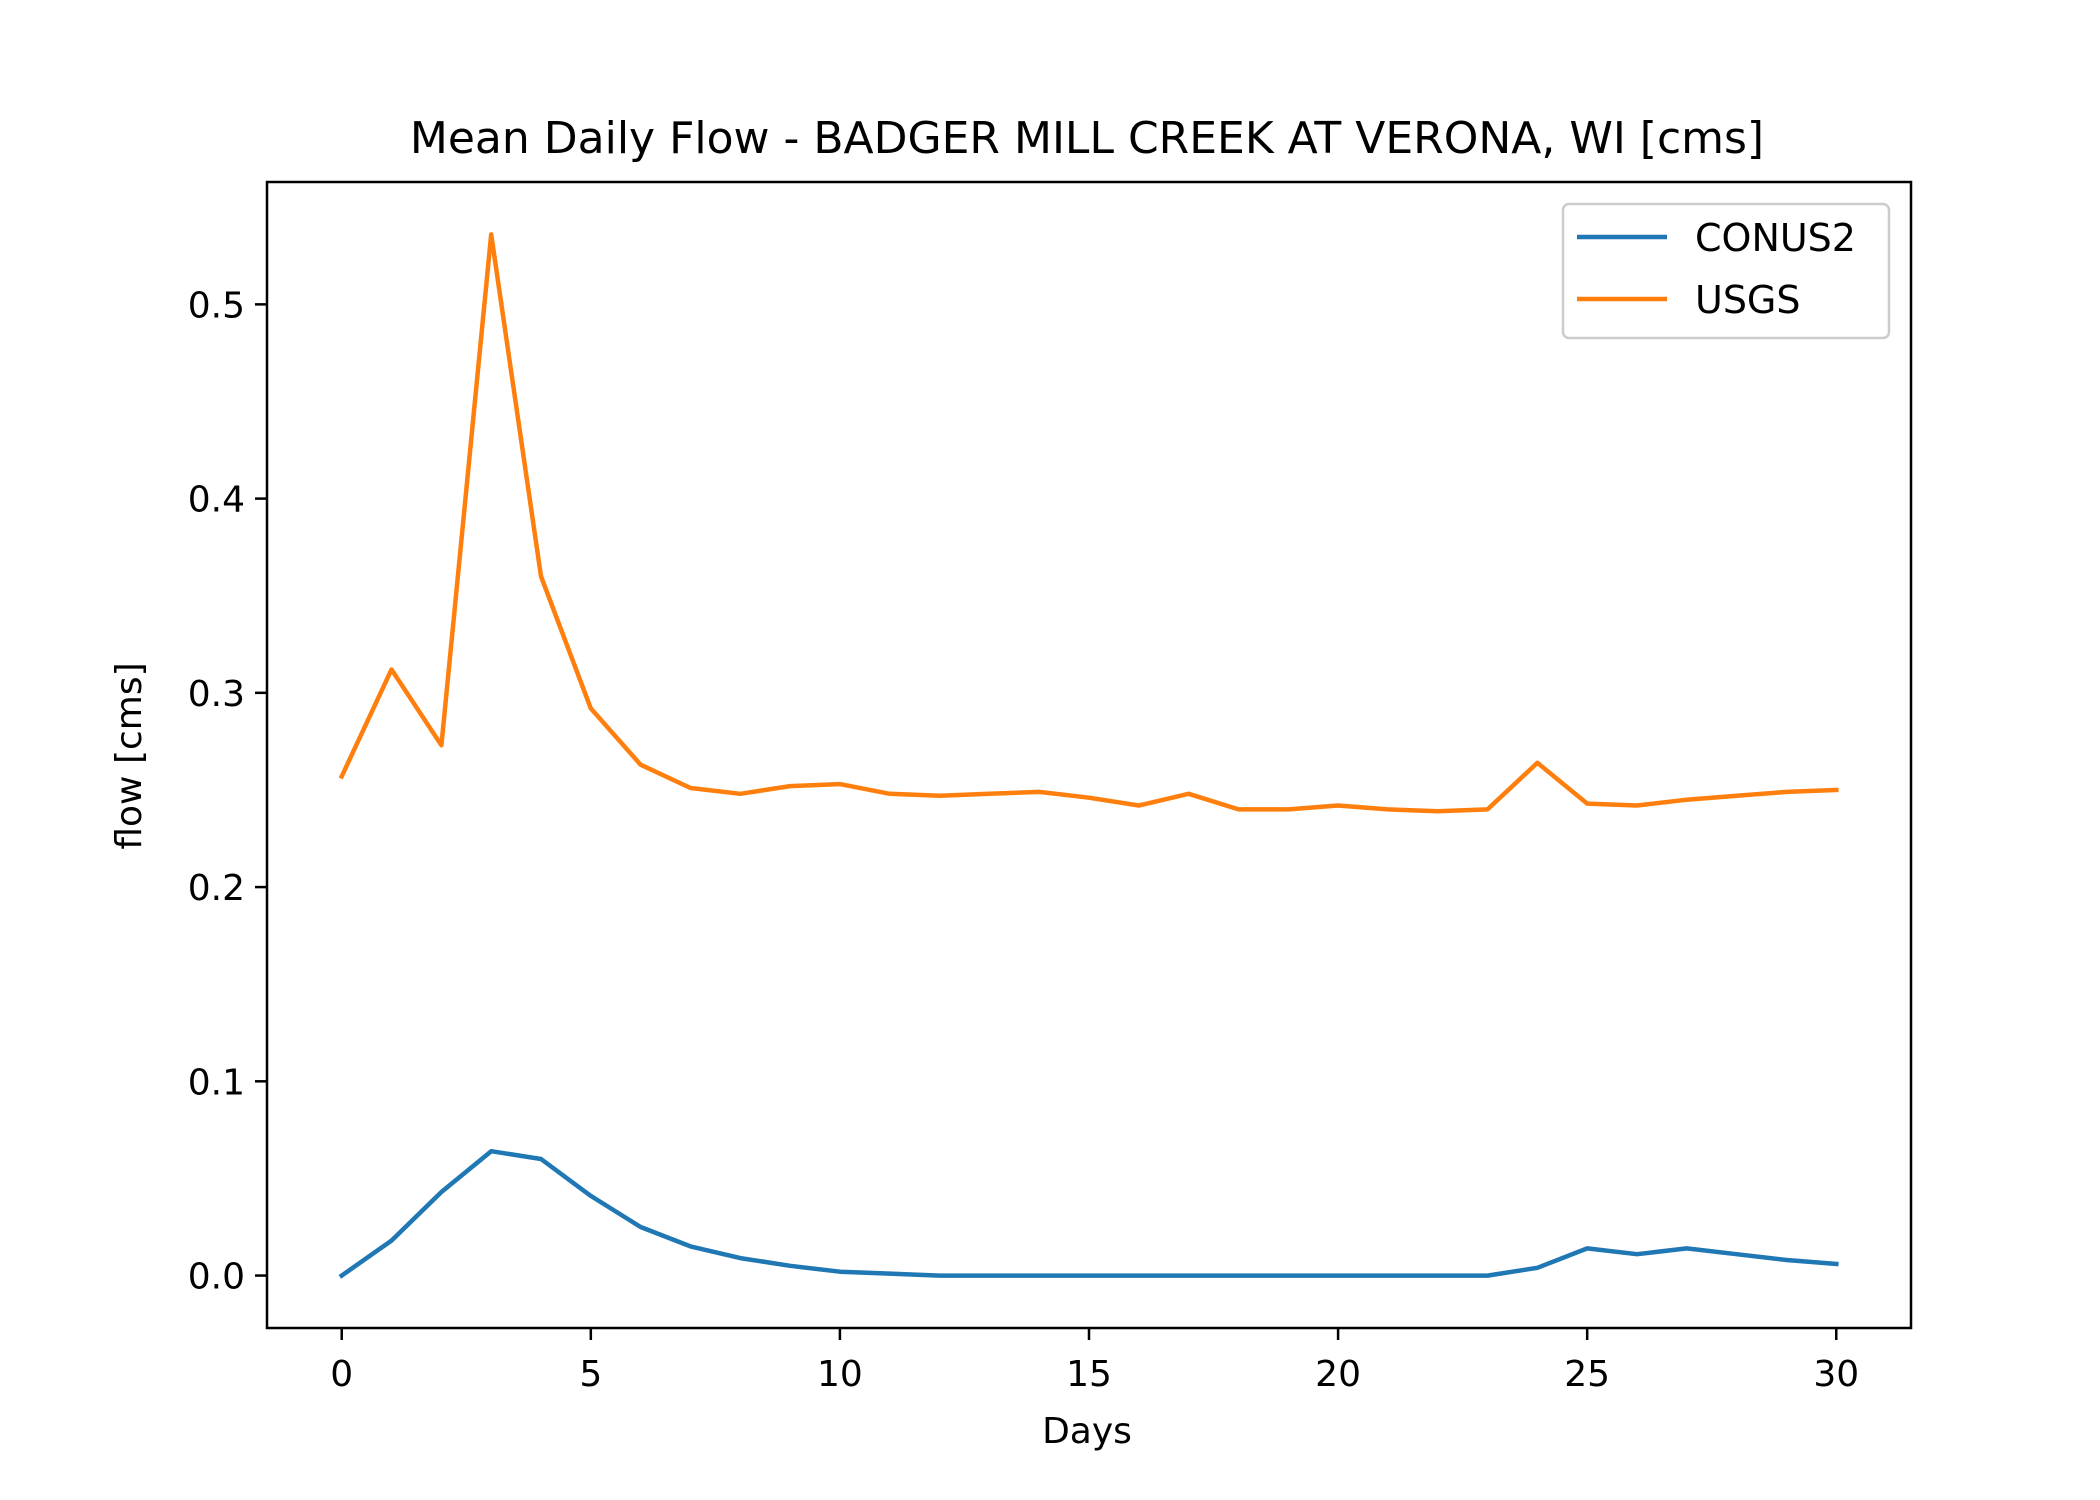  I want to click on x-tick-label: 0, so click(341, 1374).